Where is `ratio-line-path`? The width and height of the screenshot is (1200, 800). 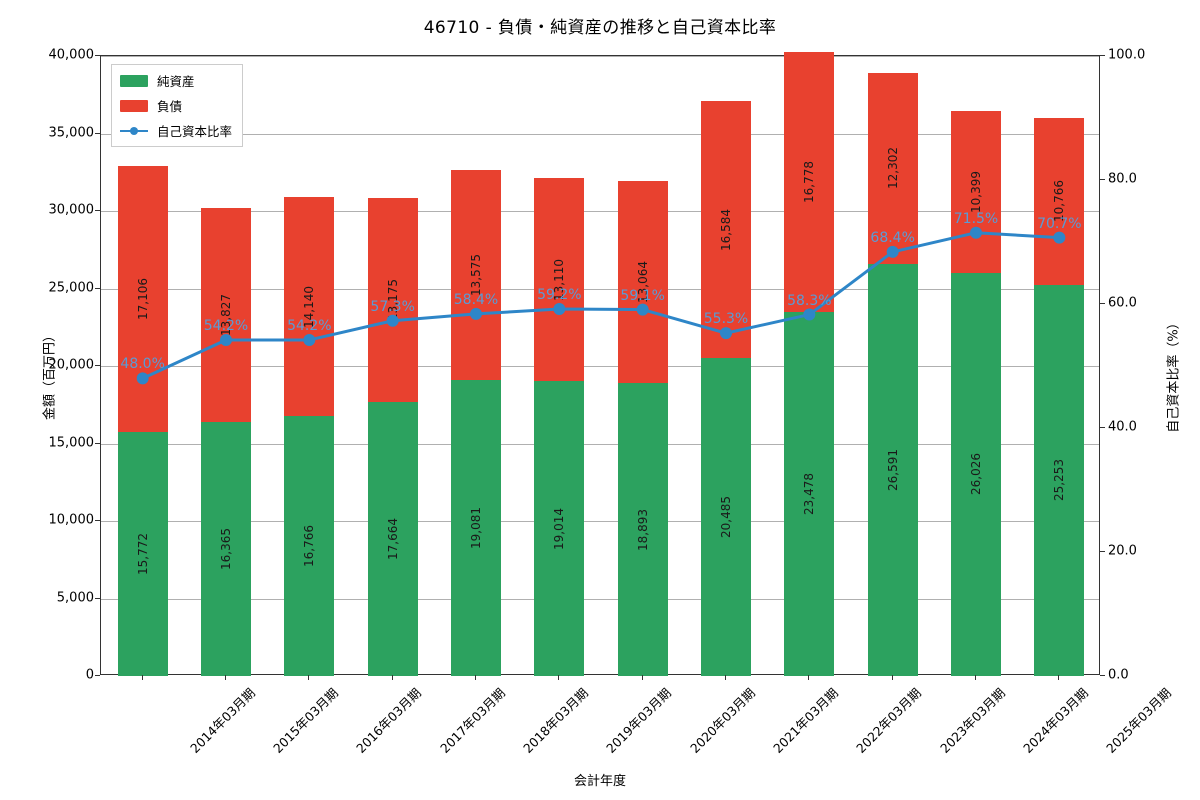 ratio-line-path is located at coordinates (601, 305).